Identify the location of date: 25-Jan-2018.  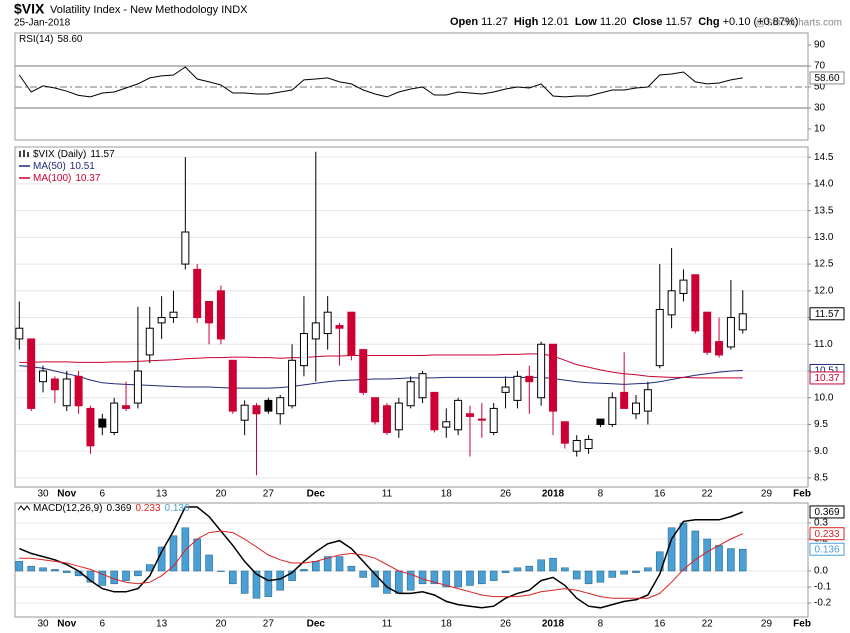
(42, 23).